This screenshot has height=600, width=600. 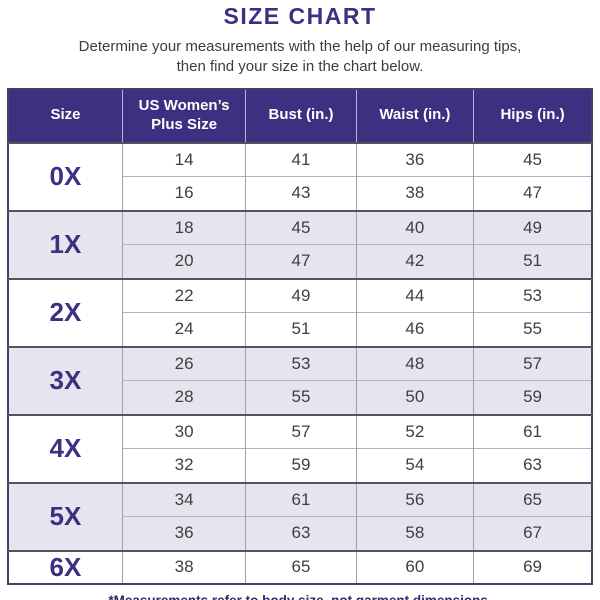 What do you see at coordinates (532, 533) in the screenshot?
I see `measurement-cell: 67` at bounding box center [532, 533].